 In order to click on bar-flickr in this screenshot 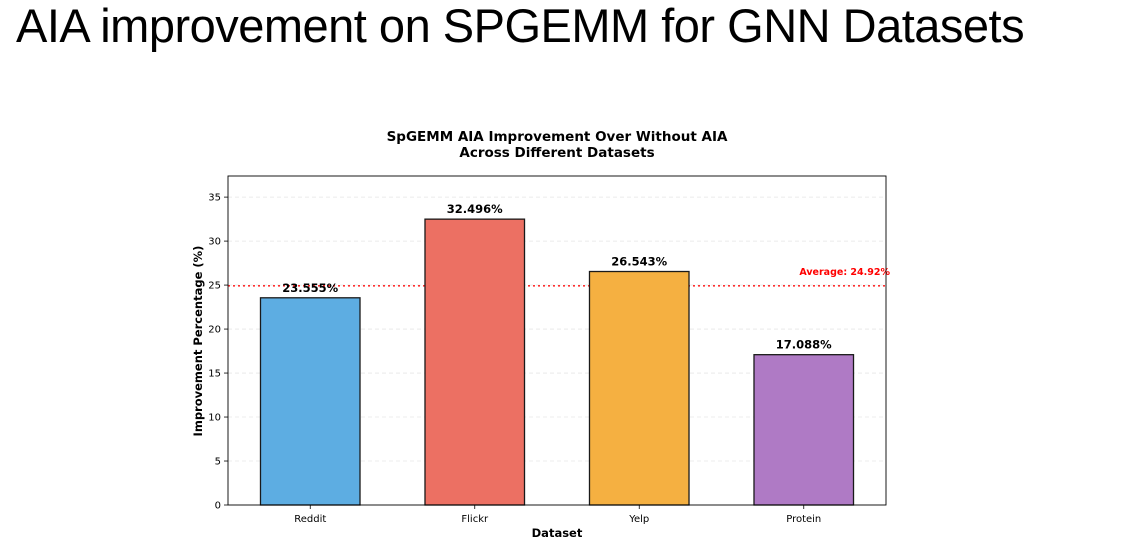, I will do `click(475, 362)`.